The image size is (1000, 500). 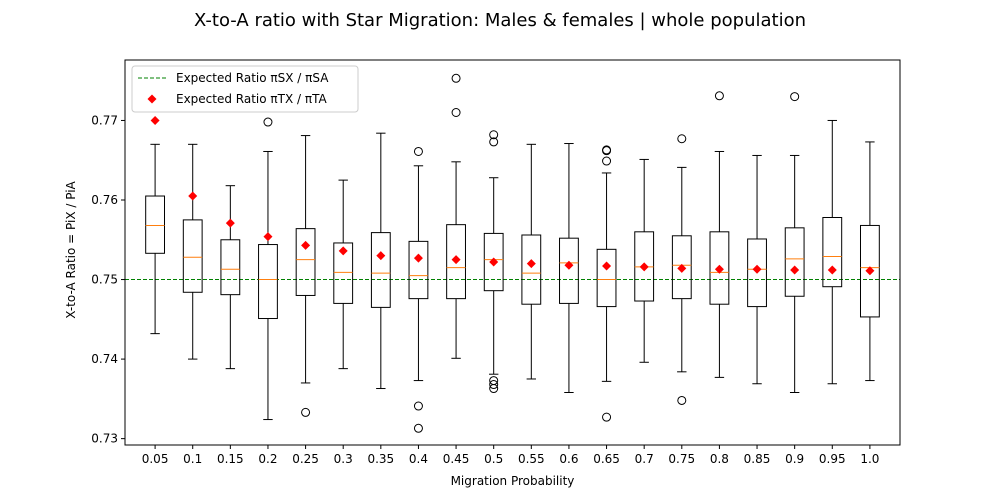 I want to click on box-0.75, so click(x=681, y=269).